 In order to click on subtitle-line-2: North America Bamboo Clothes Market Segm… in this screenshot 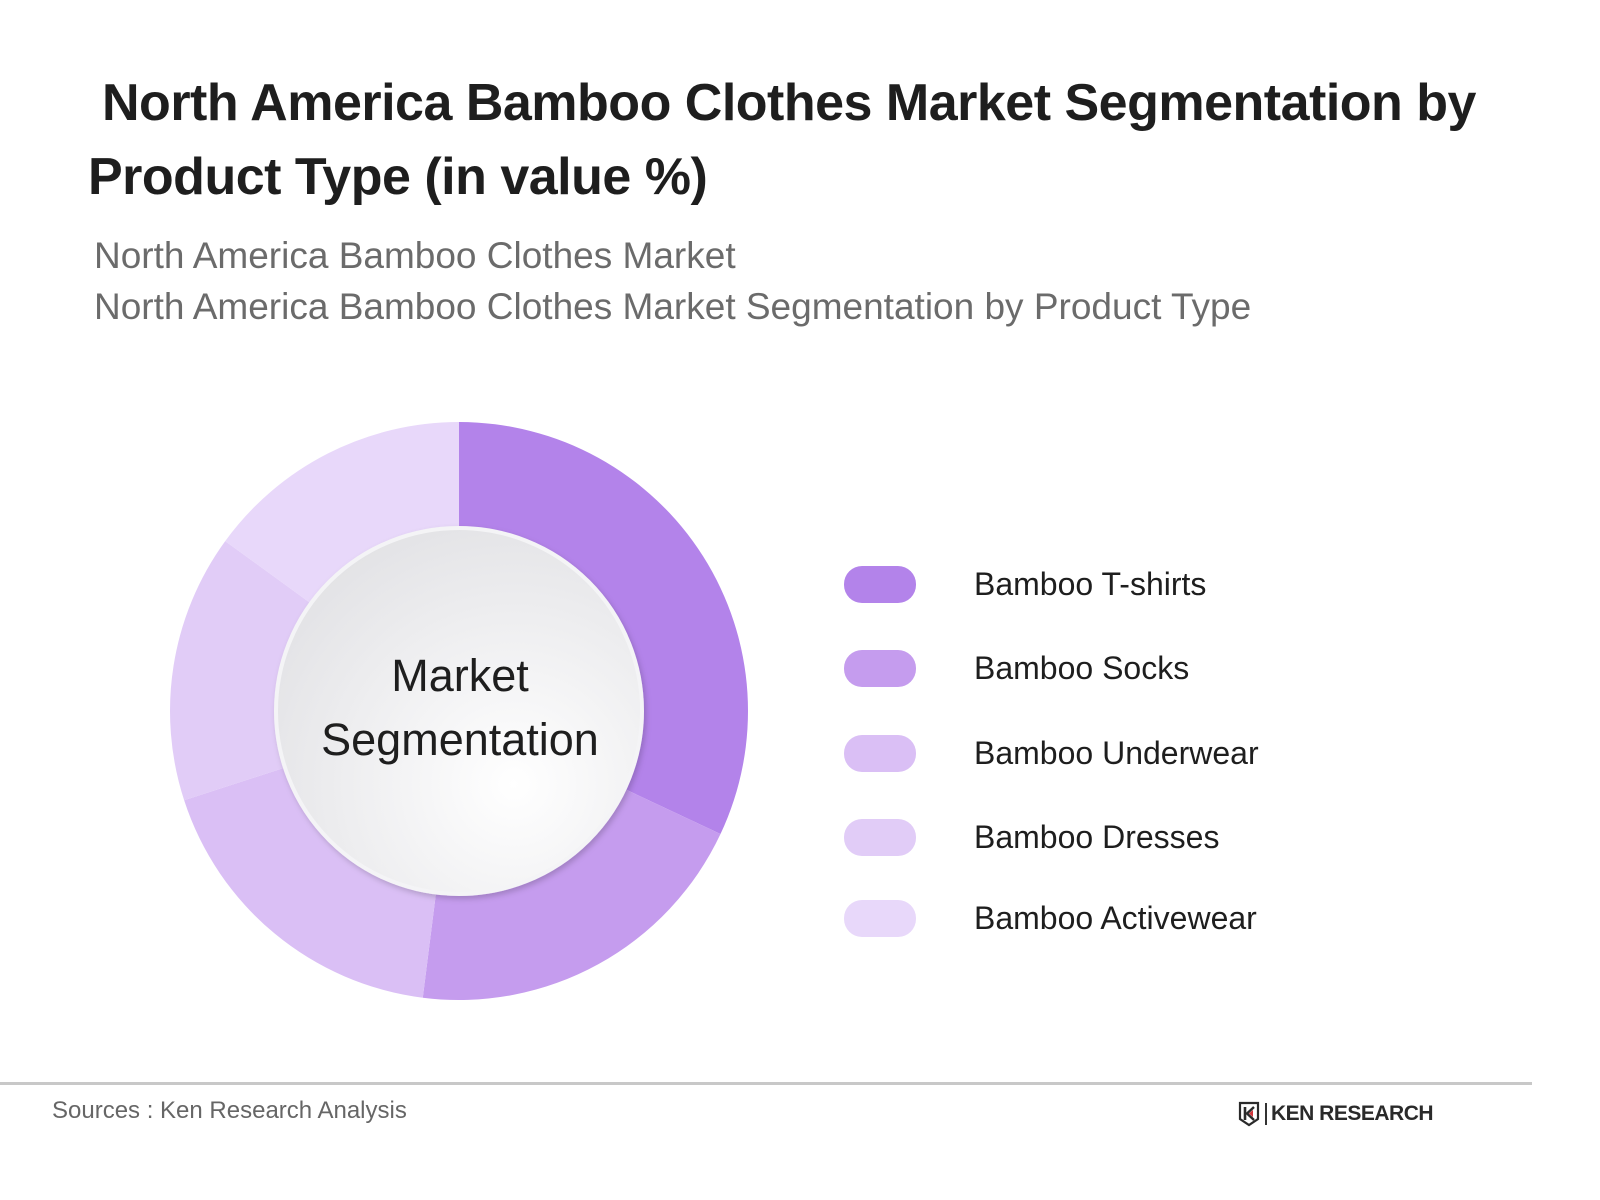, I will do `click(673, 306)`.